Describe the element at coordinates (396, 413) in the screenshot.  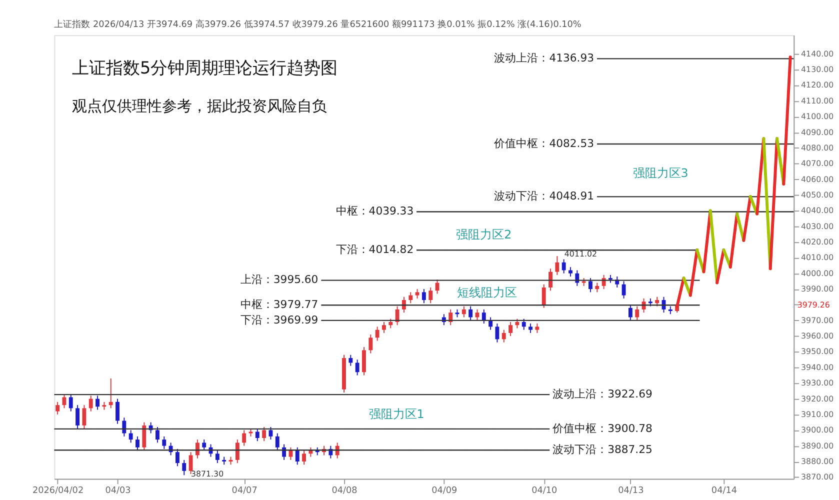
I see `annotation: 强阻力区1` at that location.